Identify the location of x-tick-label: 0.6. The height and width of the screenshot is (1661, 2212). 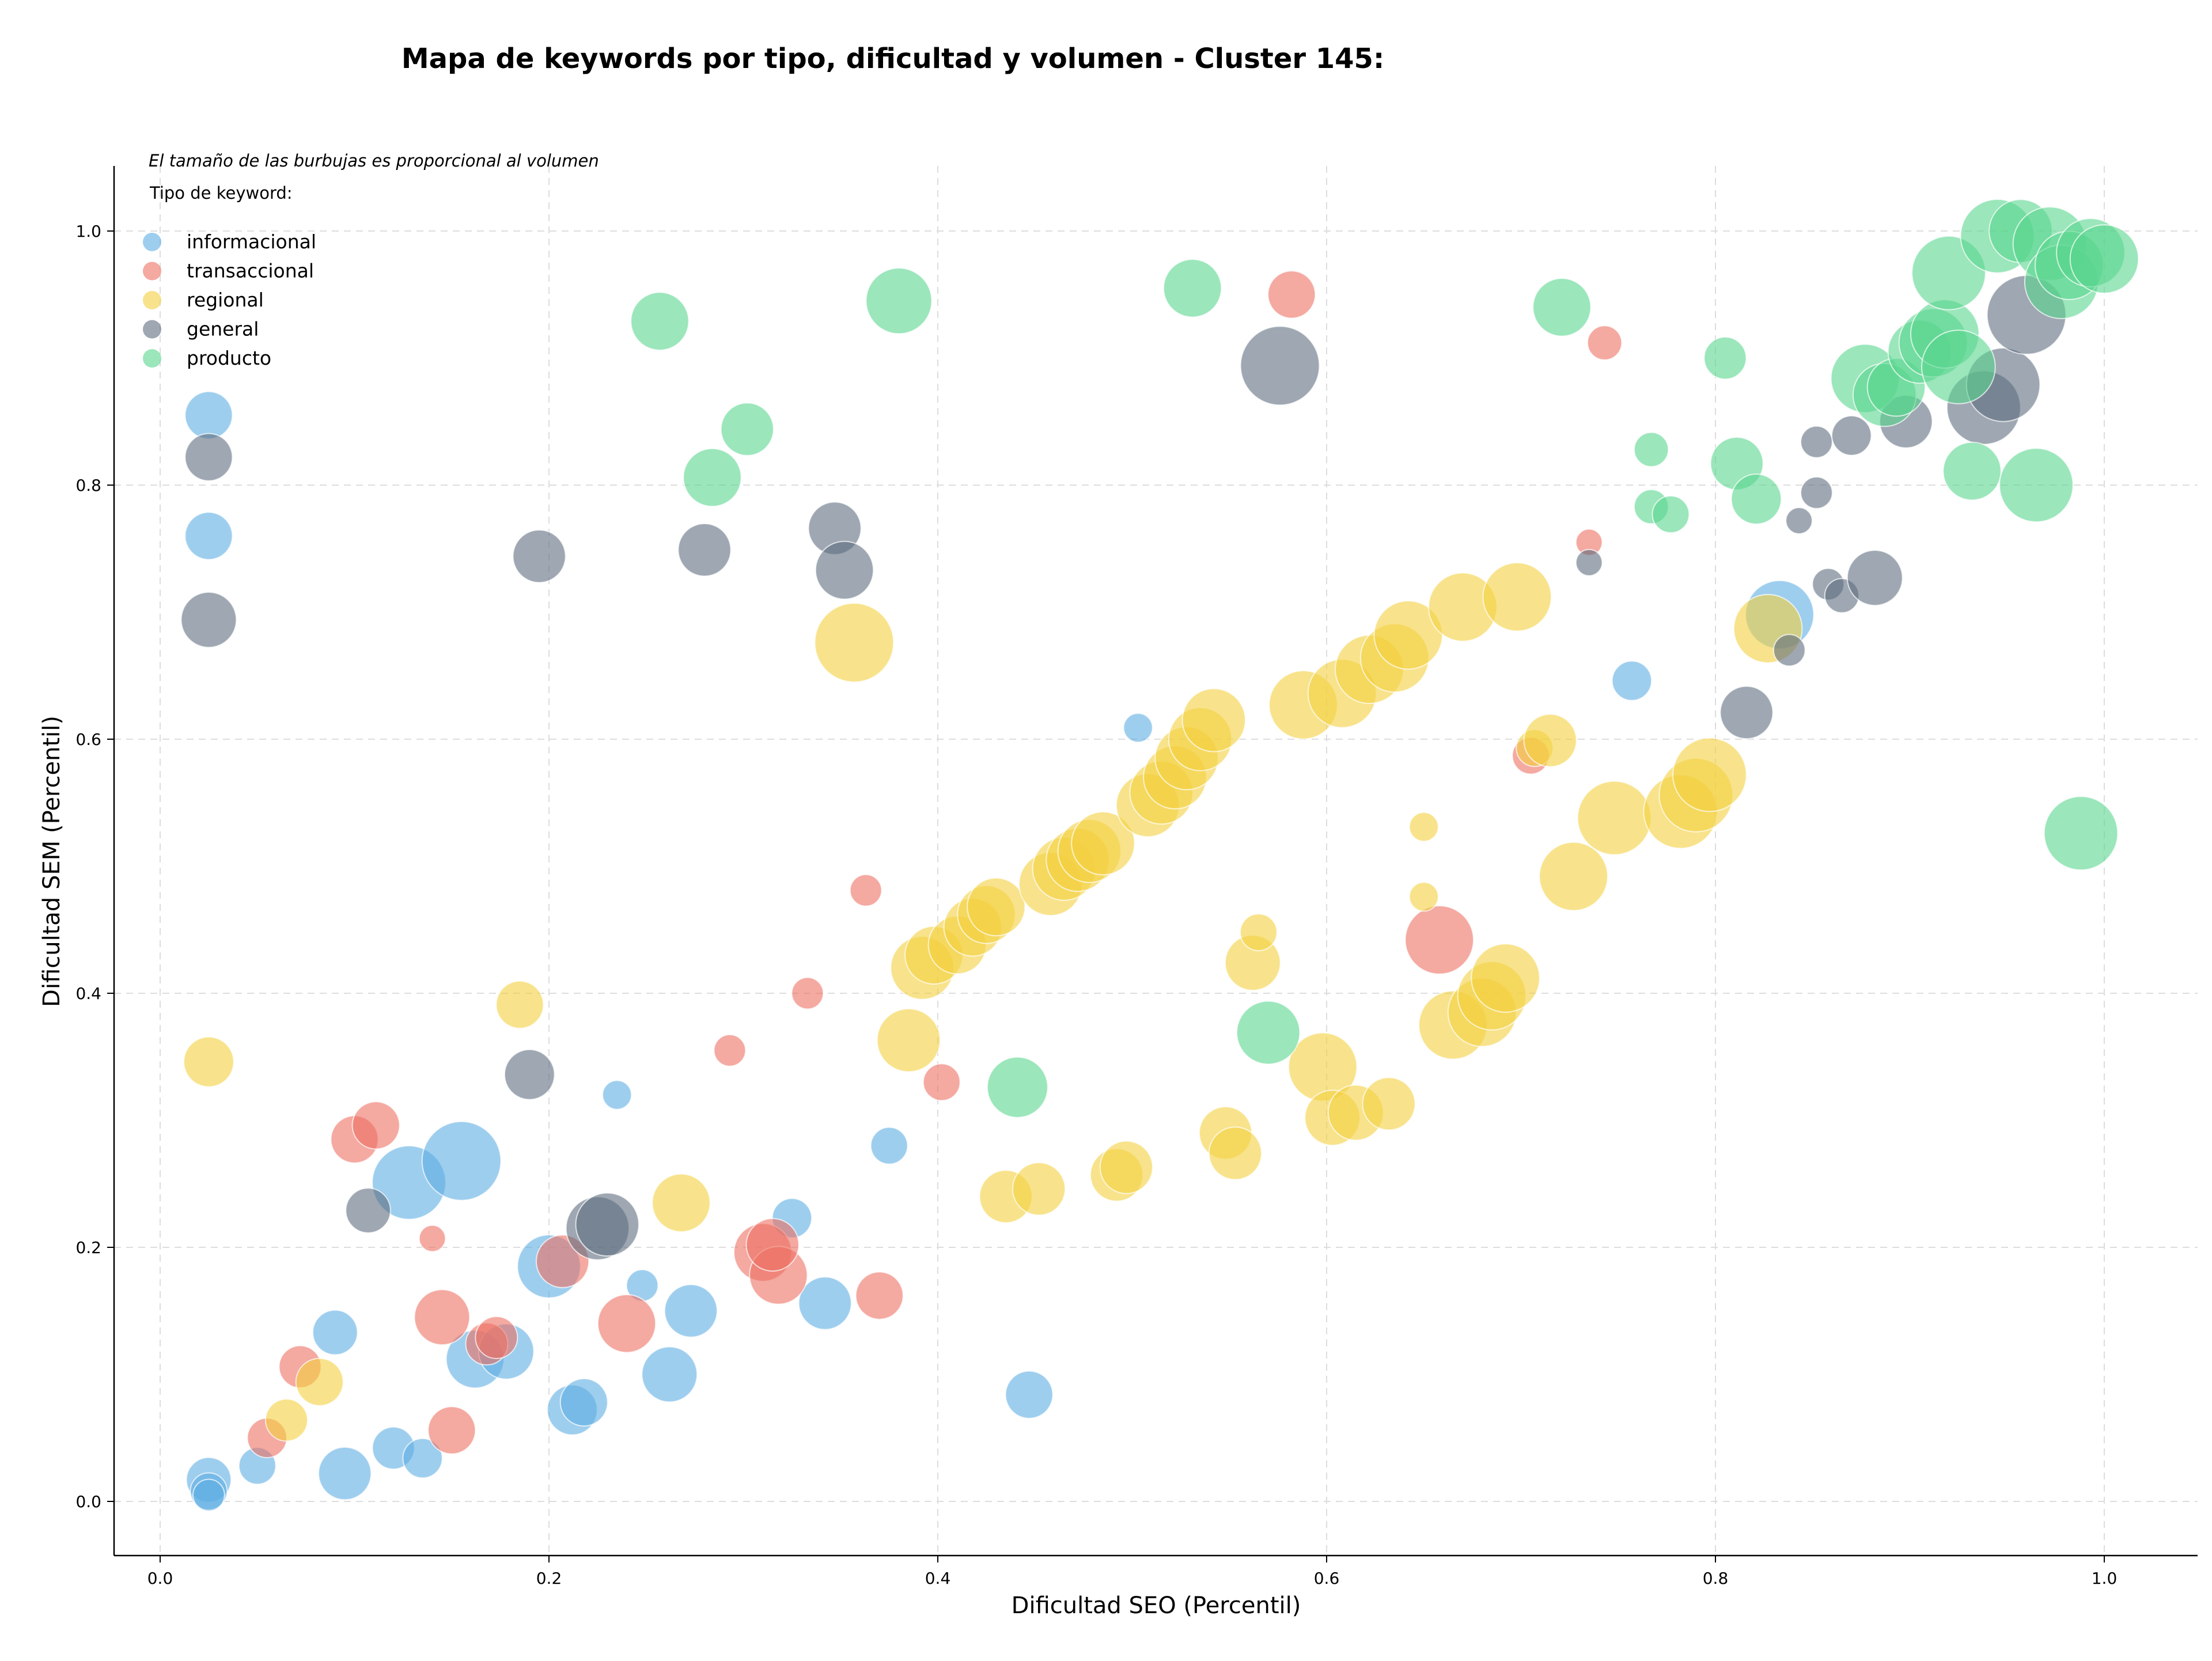
(1327, 1578).